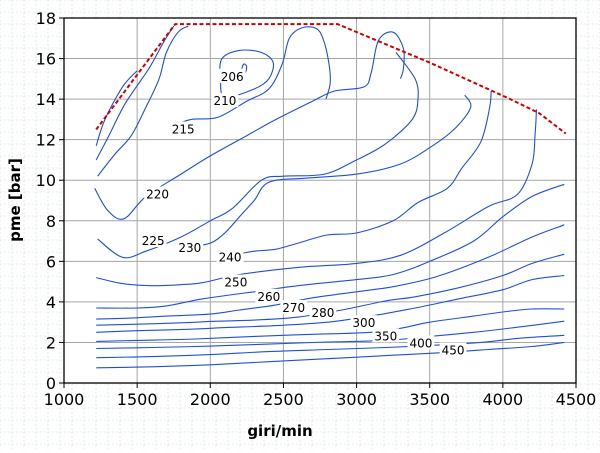  I want to click on contour-label-280: 280, so click(322, 313).